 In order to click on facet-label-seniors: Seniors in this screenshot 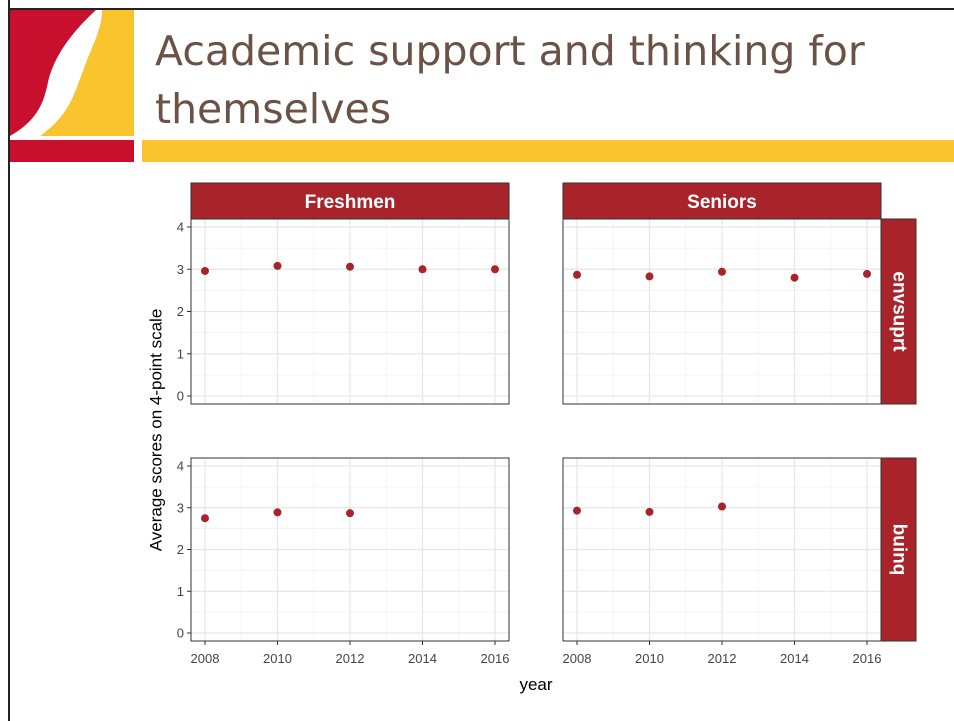, I will do `click(722, 202)`.